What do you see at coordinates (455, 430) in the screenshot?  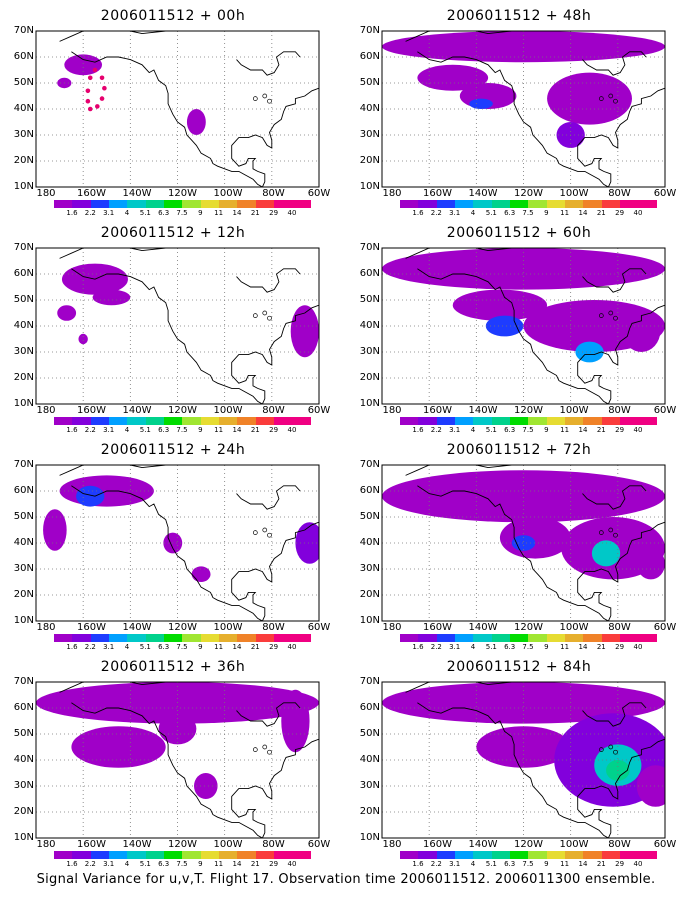 I see `colorbar-label: 3.1` at bounding box center [455, 430].